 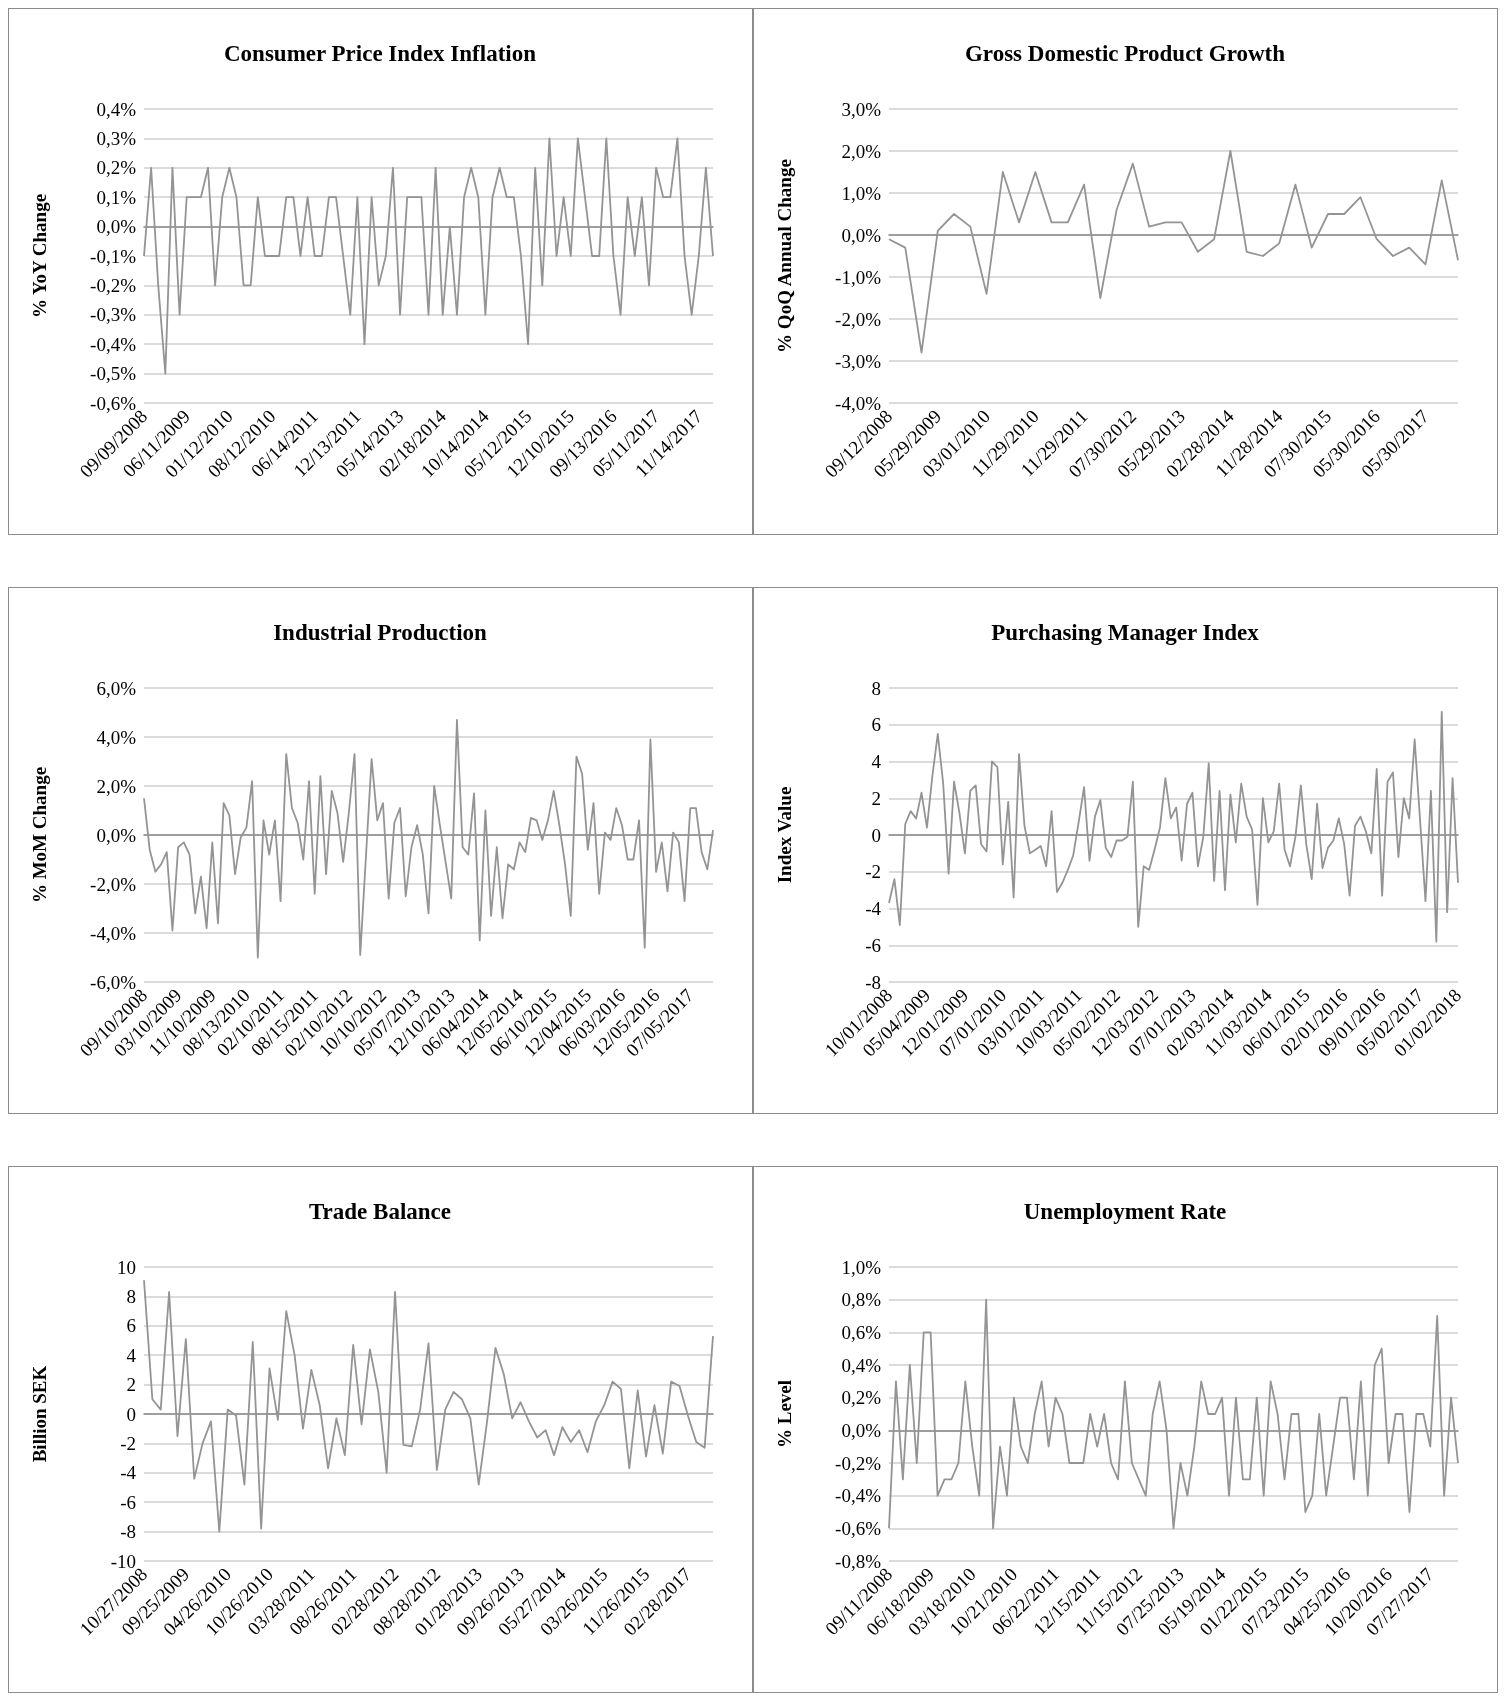 I want to click on y-tick-label: 6,0%, so click(x=116, y=688).